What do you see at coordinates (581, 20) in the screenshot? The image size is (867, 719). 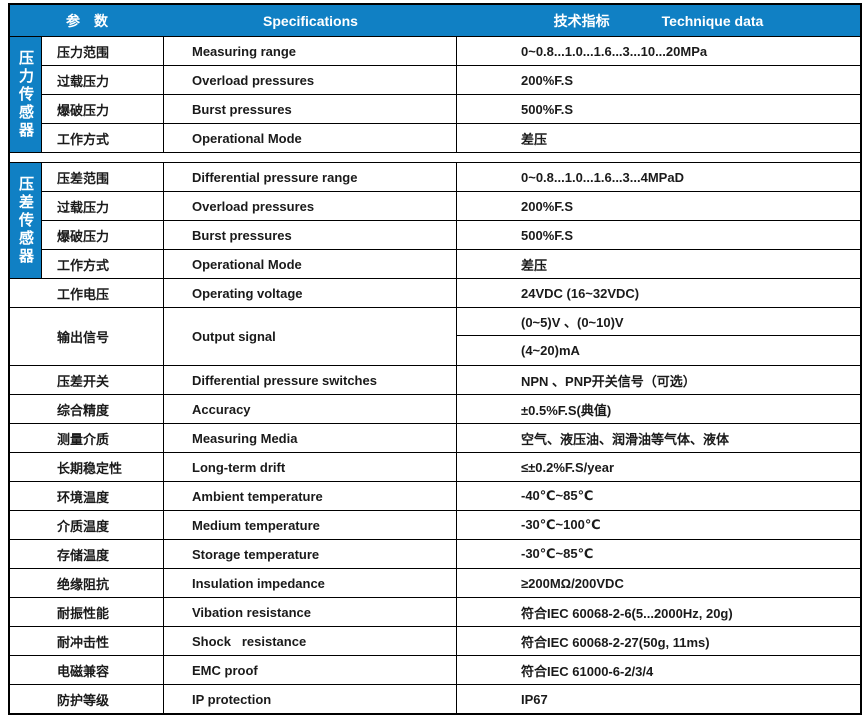 I see `header-technique-data-cn: 技术指标` at bounding box center [581, 20].